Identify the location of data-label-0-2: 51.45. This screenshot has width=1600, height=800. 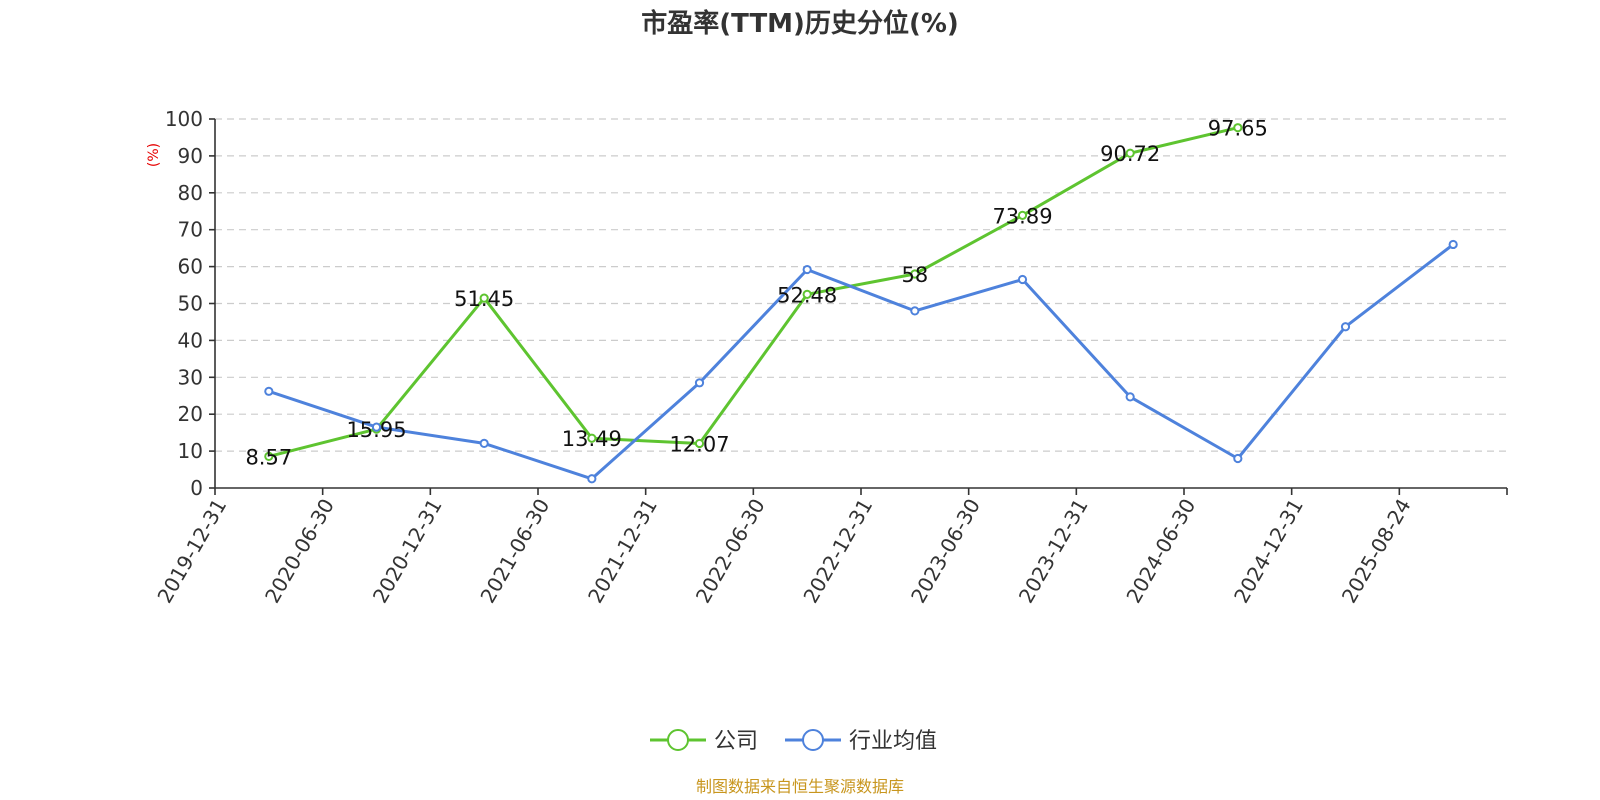
(484, 299).